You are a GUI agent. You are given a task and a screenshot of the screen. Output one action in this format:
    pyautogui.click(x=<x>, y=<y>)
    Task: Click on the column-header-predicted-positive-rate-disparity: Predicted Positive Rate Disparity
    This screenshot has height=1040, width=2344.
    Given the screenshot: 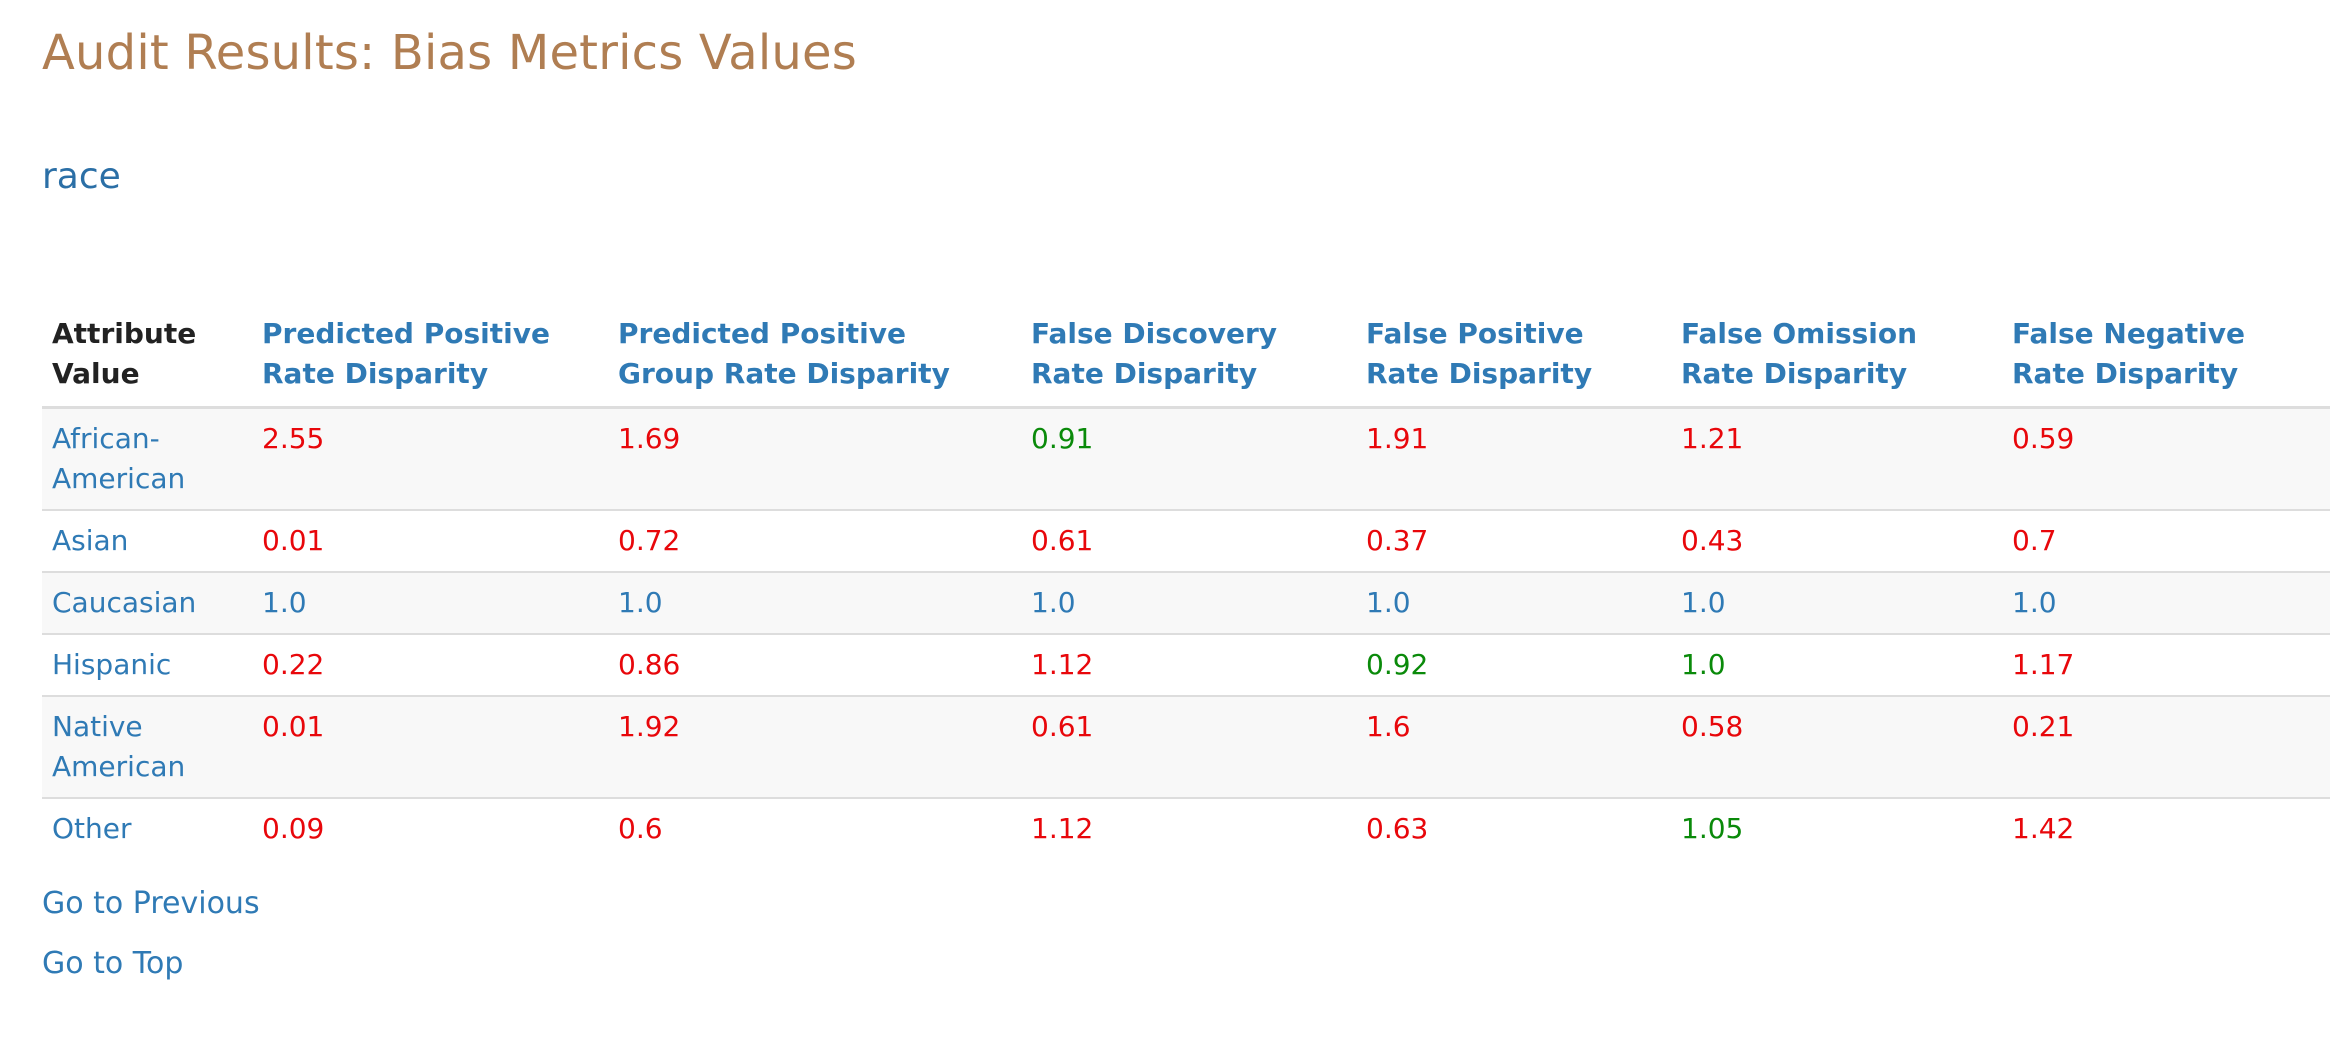 What is the action you would take?
    pyautogui.click(x=430, y=355)
    